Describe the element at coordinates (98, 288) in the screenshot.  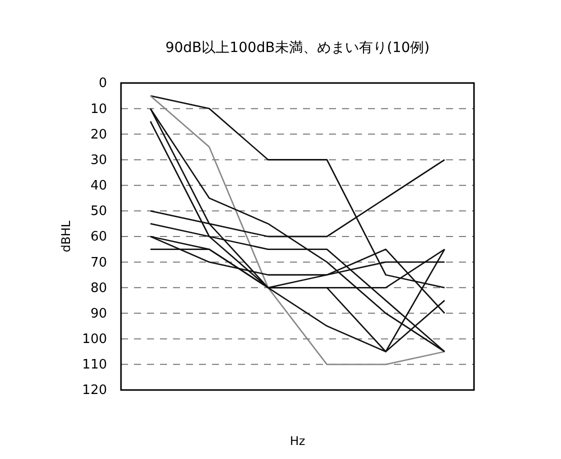
I see `y-tick-label: 80` at that location.